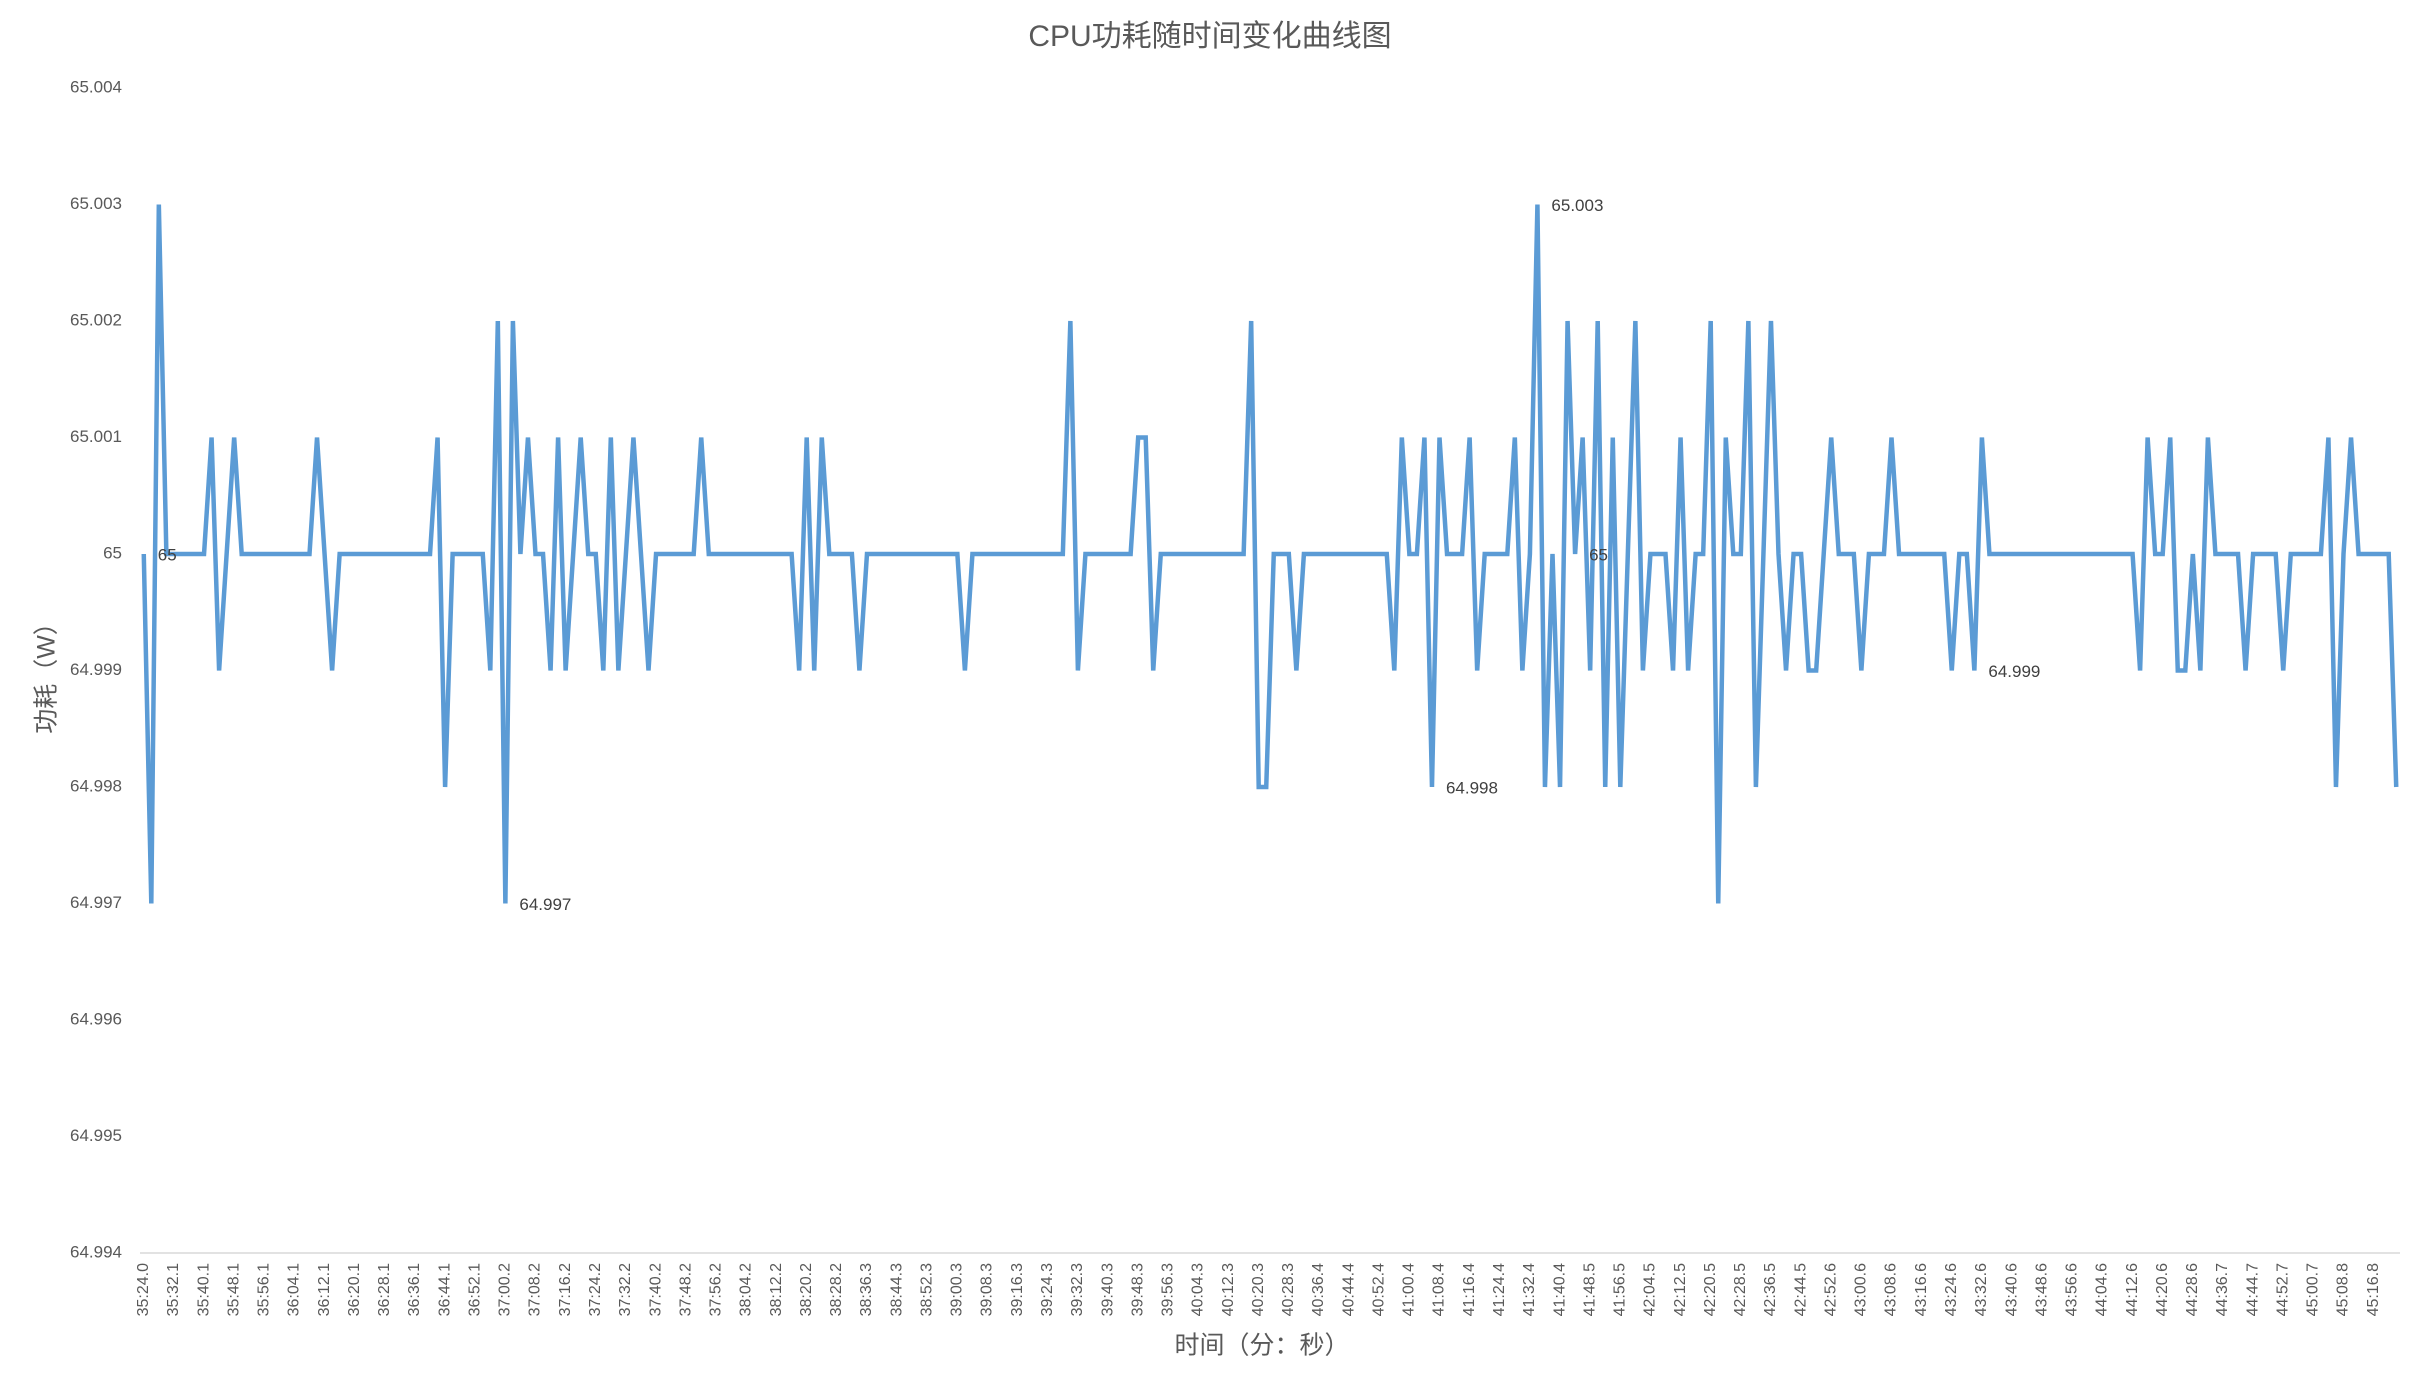 The height and width of the screenshot is (1393, 2422). What do you see at coordinates (2132, 1289) in the screenshot?
I see `x-tick-label: 44:12.6` at bounding box center [2132, 1289].